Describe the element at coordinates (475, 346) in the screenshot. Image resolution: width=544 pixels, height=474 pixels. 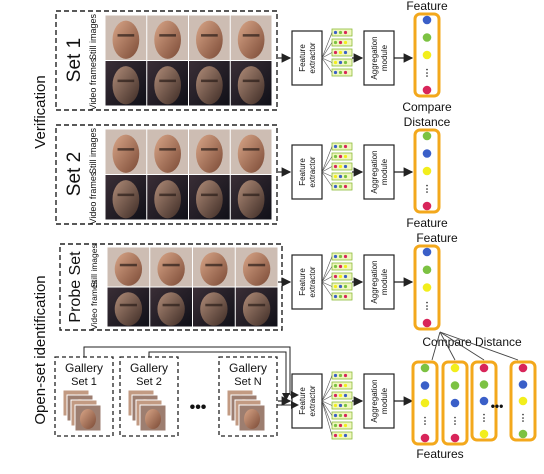
I see `compare-lines` at that location.